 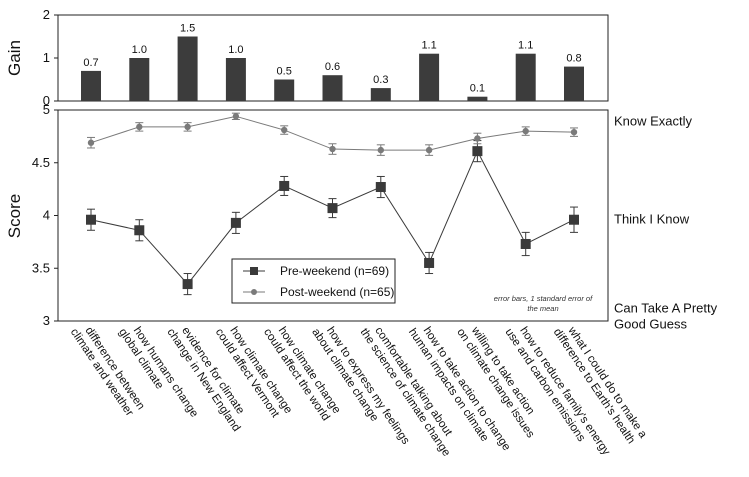 What do you see at coordinates (337, 292) in the screenshot?
I see `legend-post-label: Post-weekend (n=65)` at bounding box center [337, 292].